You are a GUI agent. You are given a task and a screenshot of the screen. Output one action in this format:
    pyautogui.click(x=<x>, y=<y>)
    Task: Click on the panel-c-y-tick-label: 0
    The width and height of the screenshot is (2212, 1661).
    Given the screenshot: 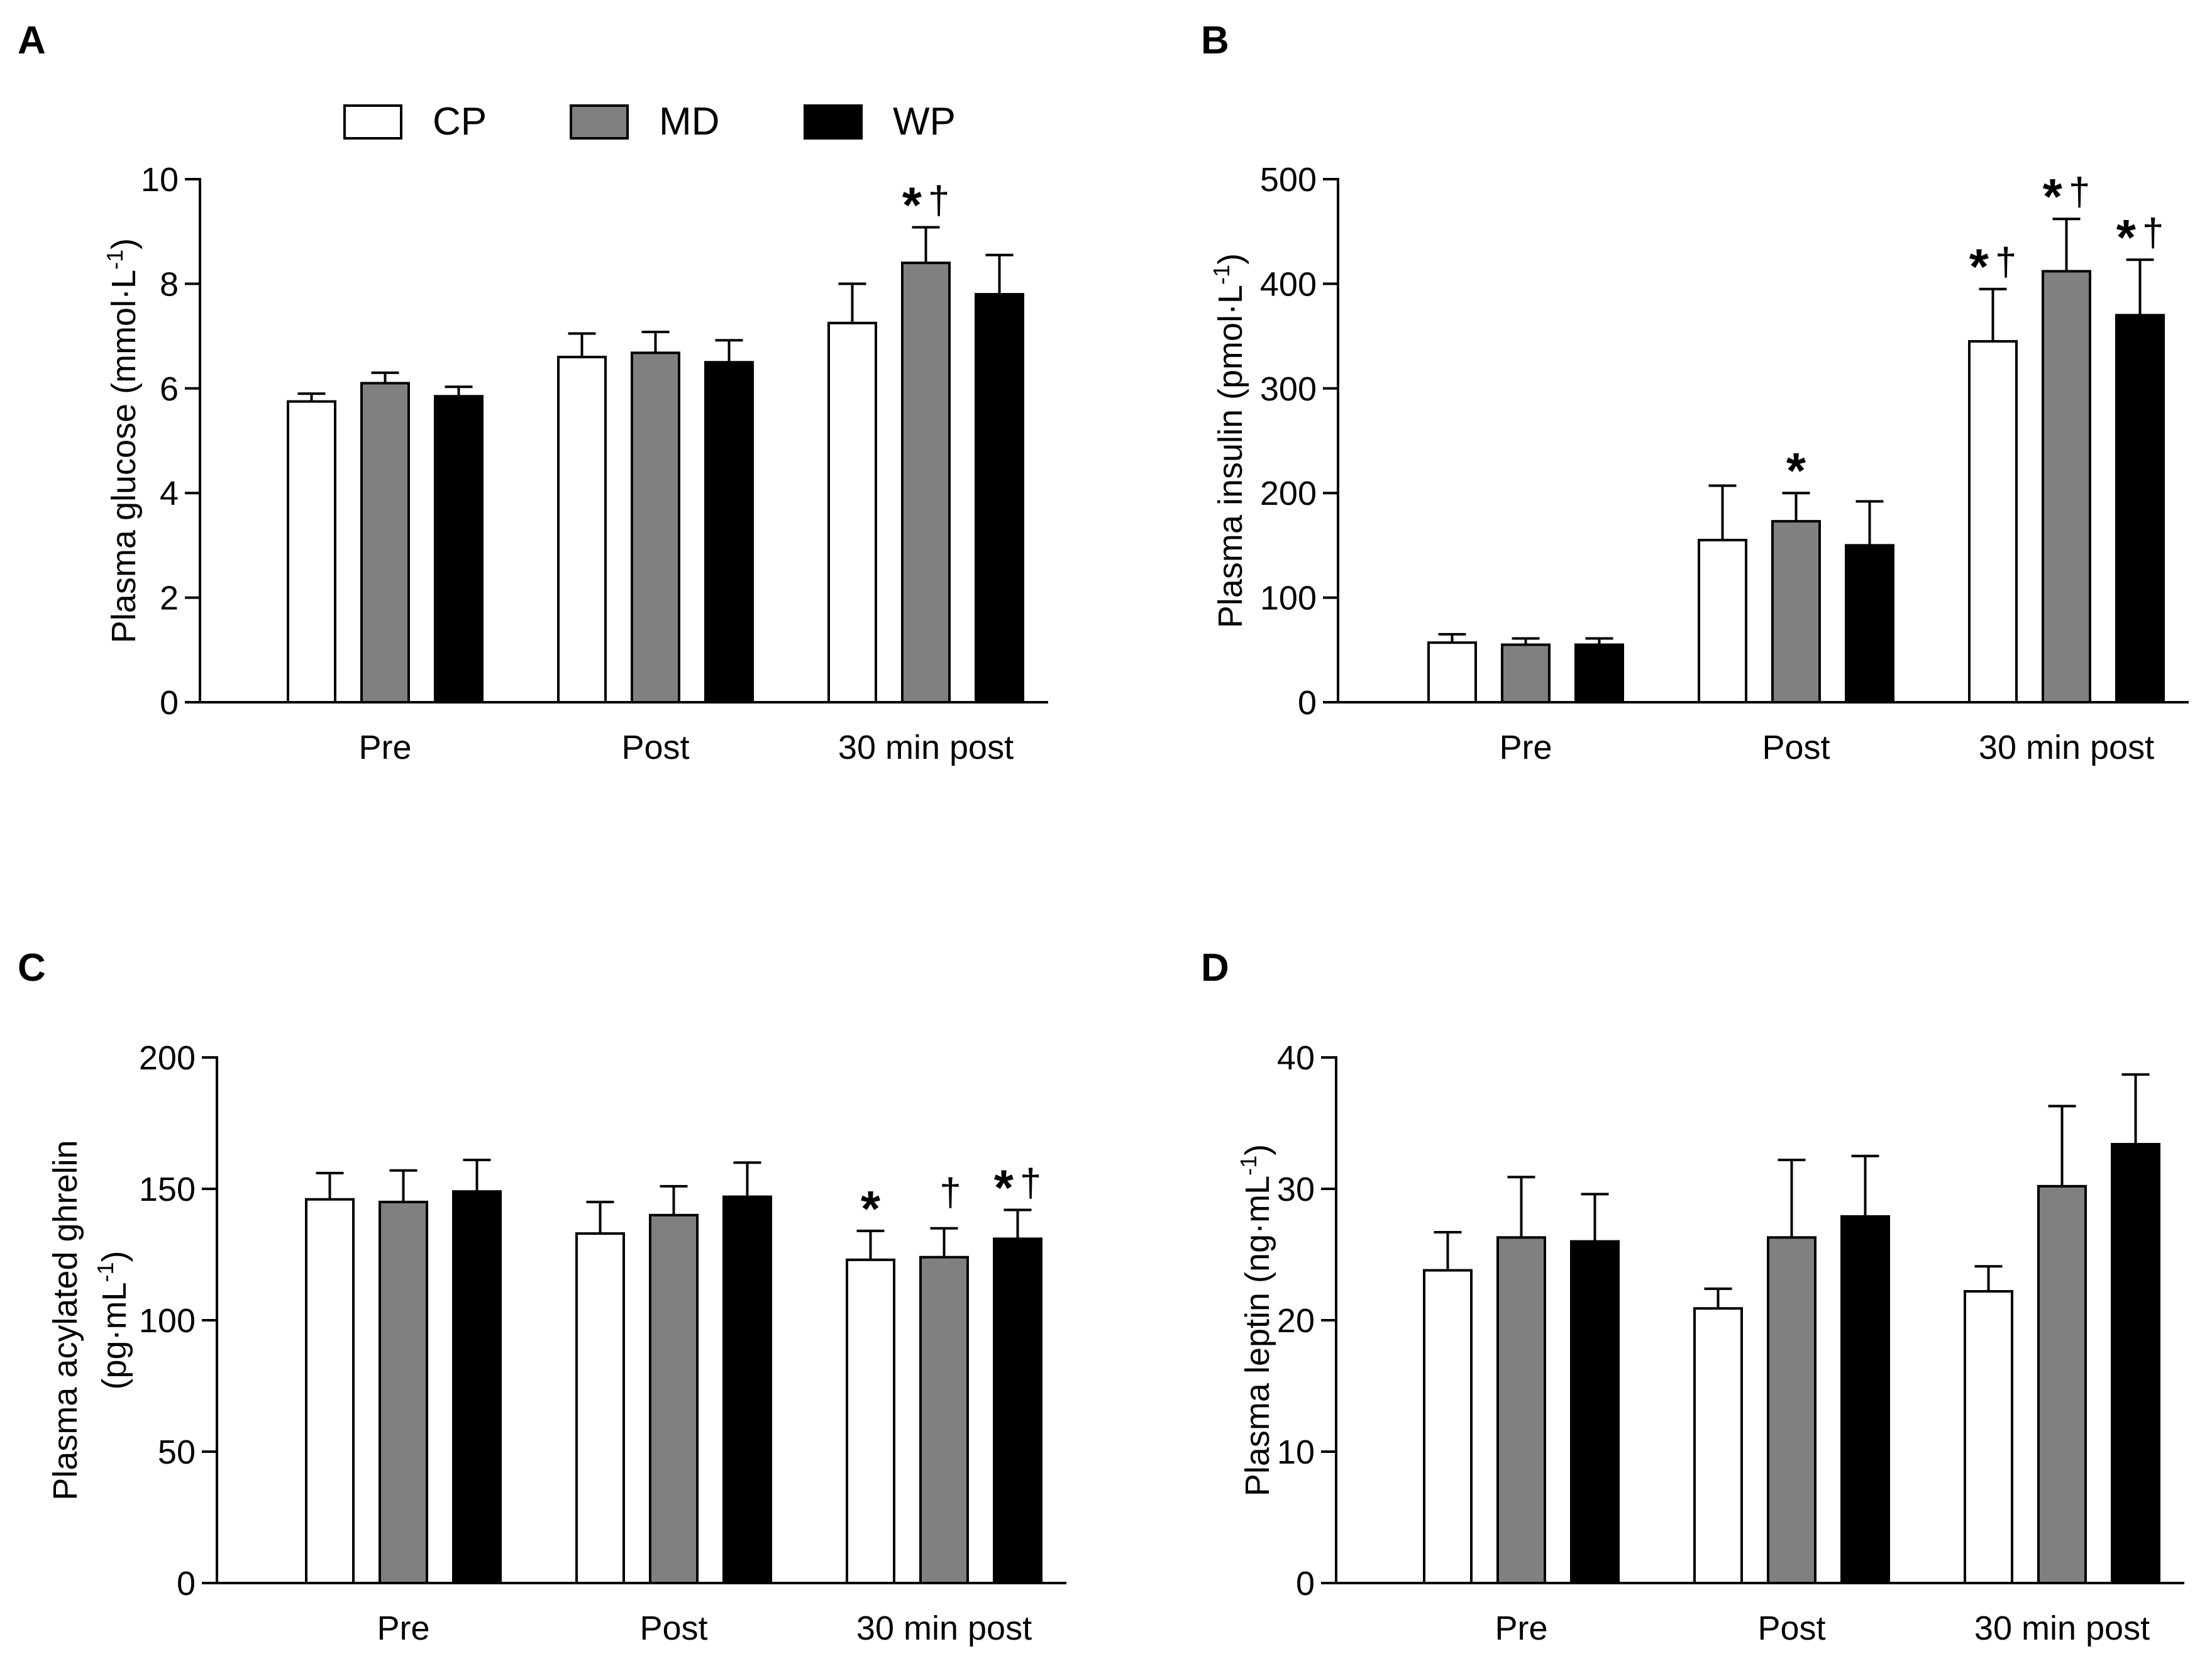 What is the action you would take?
    pyautogui.click(x=186, y=1584)
    